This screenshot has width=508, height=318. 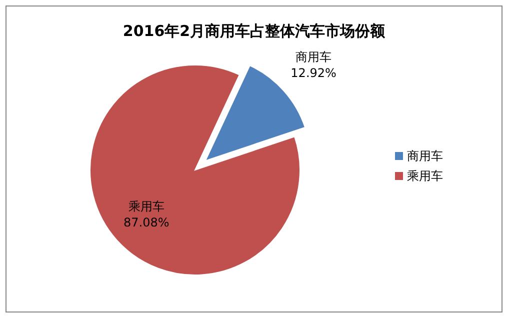 I want to click on slice-label: 乘用车, so click(x=146, y=206).